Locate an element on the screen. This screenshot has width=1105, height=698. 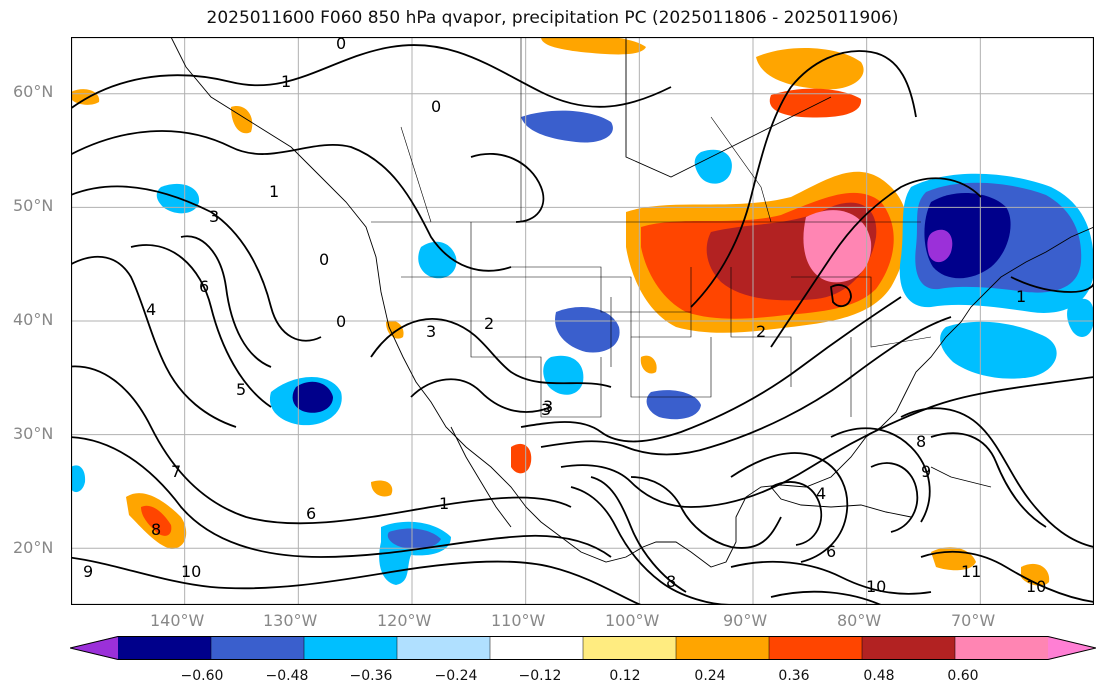
colorbar is located at coordinates (583, 648).